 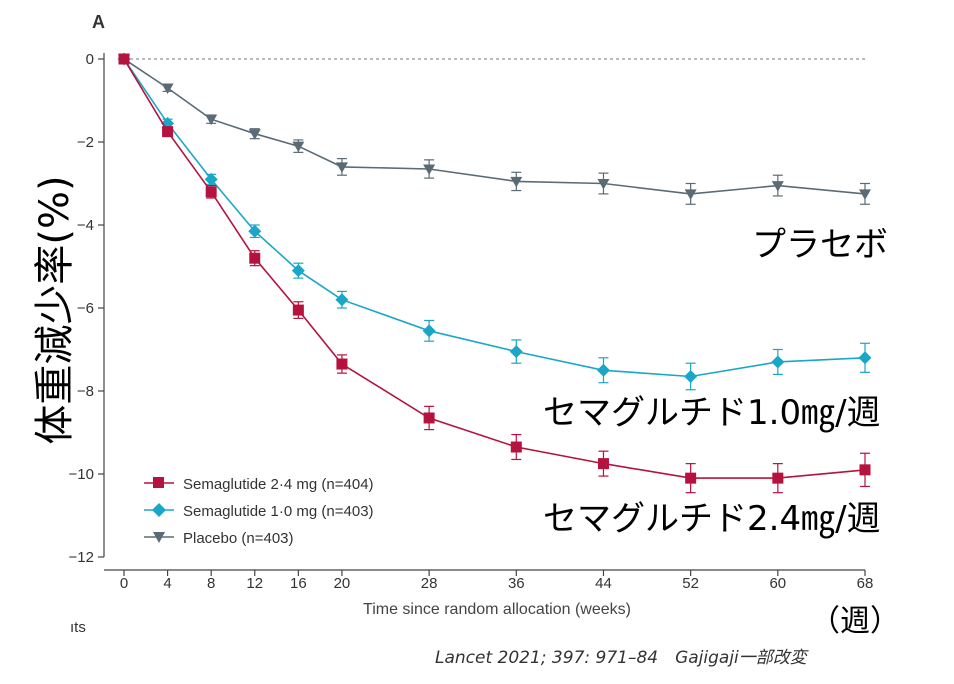 I want to click on legend-item-sema-2-4: Semaglutide 2·4 mg (n=404), so click(x=259, y=484).